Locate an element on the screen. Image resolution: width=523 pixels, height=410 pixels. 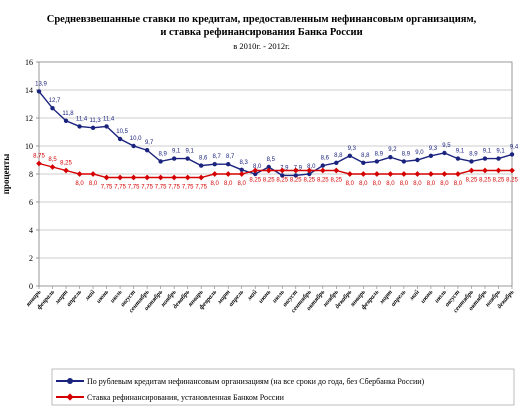
data-label-loans: 12,7 is located at coordinates (55, 101).